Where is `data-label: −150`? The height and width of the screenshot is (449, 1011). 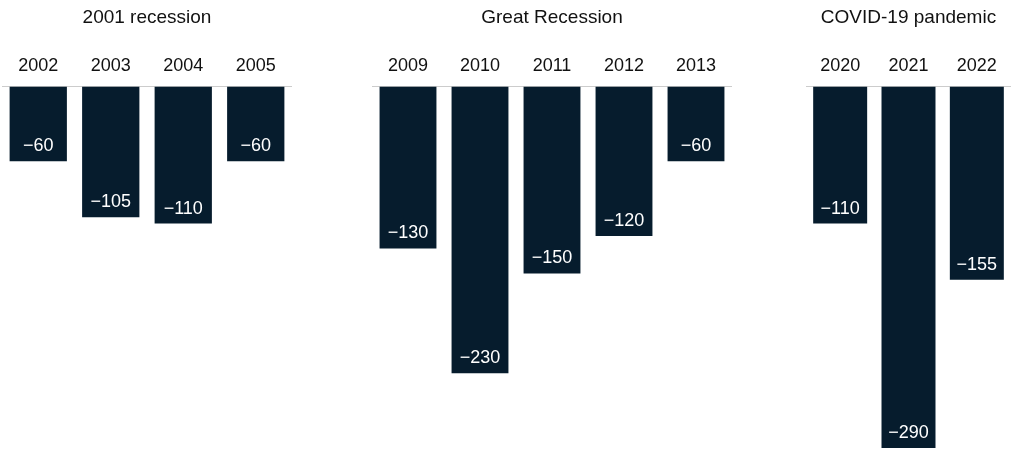
data-label: −150 is located at coordinates (552, 257).